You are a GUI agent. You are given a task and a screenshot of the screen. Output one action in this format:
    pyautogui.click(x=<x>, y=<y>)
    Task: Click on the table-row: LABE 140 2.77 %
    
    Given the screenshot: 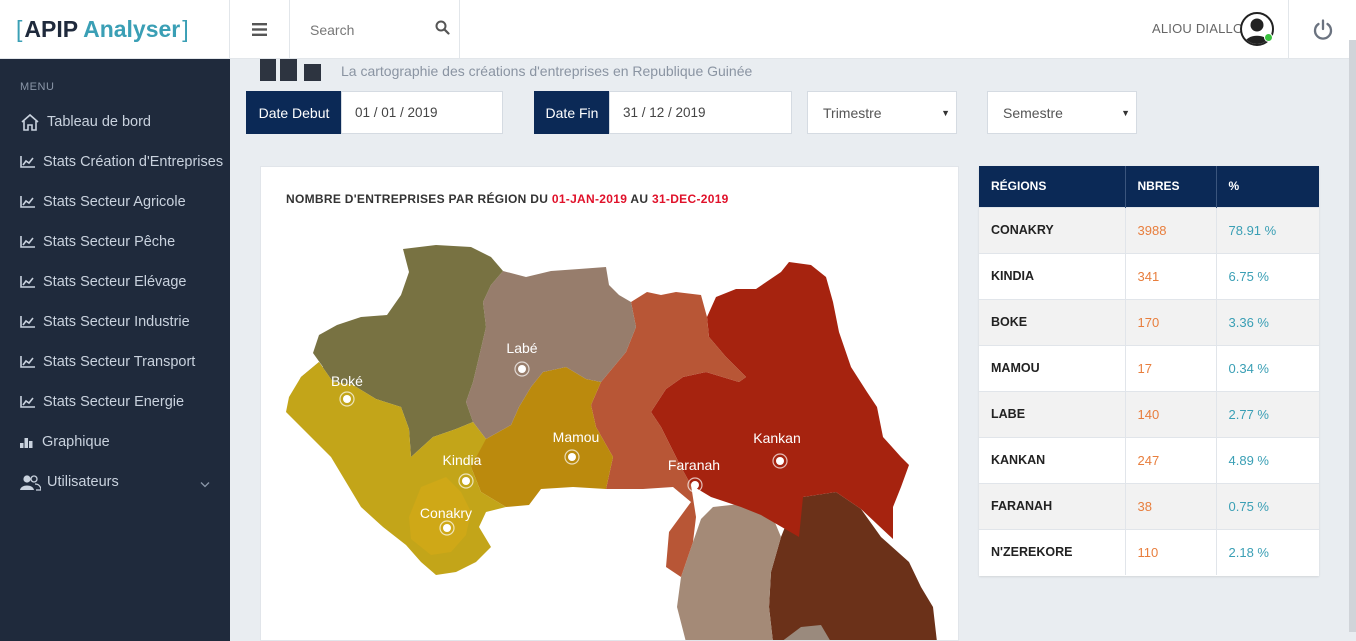 What is the action you would take?
    pyautogui.click(x=1149, y=413)
    